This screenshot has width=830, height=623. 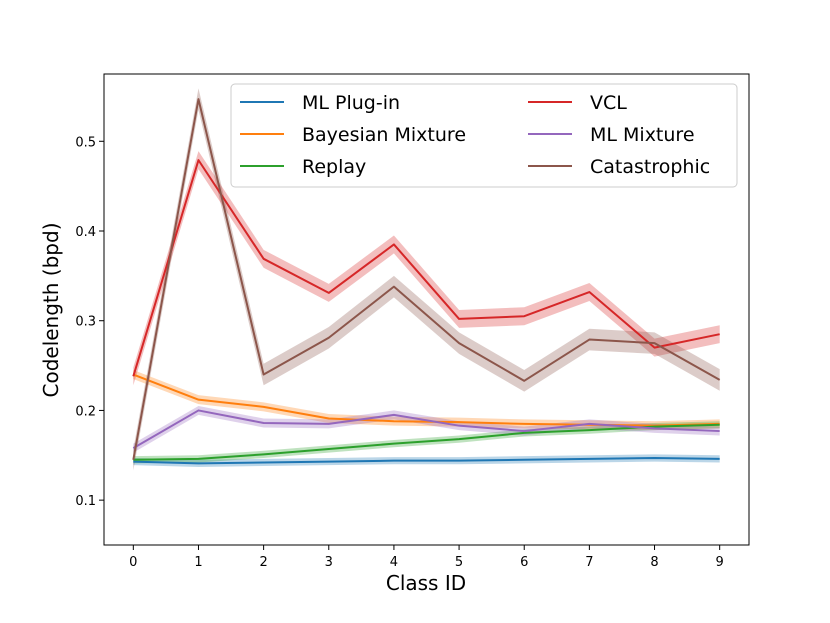 What do you see at coordinates (334, 167) in the screenshot?
I see `replay-legend-label: Replay` at bounding box center [334, 167].